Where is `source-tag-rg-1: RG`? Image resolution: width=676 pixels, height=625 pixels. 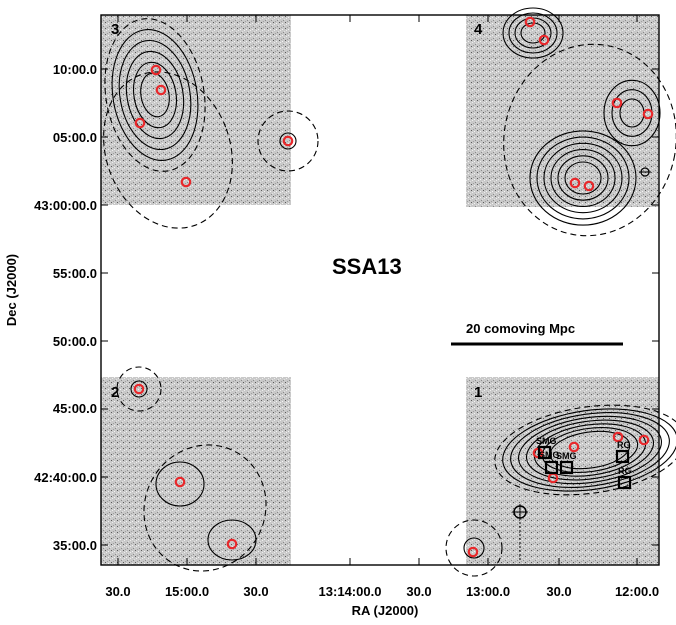
source-tag-rg-1: RG is located at coordinates (624, 445).